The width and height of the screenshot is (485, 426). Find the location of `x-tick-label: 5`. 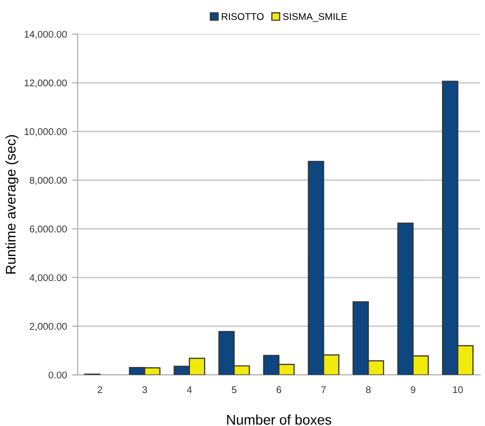

x-tick-label: 5 is located at coordinates (234, 390).